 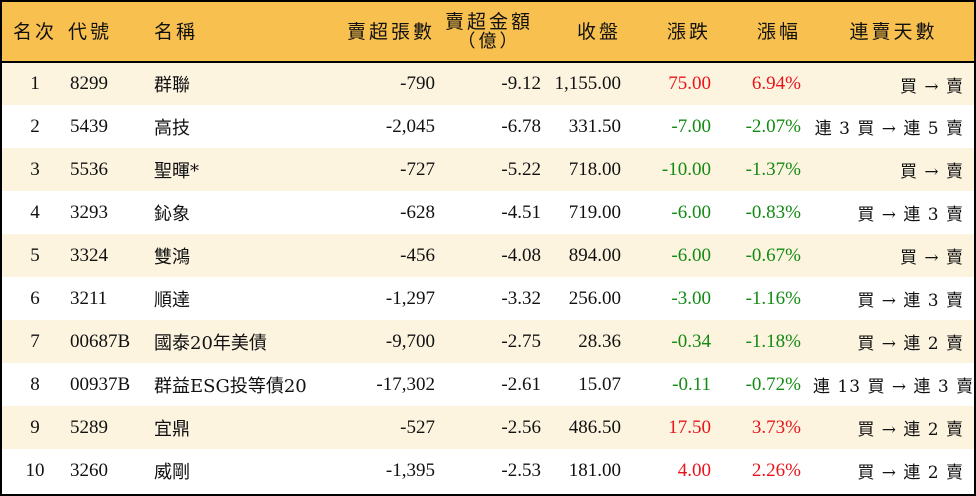 What do you see at coordinates (688, 31) in the screenshot?
I see `header-change: 漲跌` at bounding box center [688, 31].